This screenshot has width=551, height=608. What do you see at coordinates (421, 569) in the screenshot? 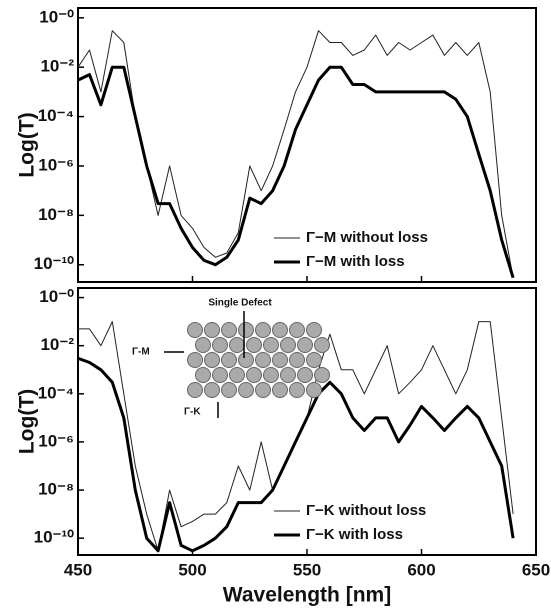
I see `x-tick-label: 600` at bounding box center [421, 569].